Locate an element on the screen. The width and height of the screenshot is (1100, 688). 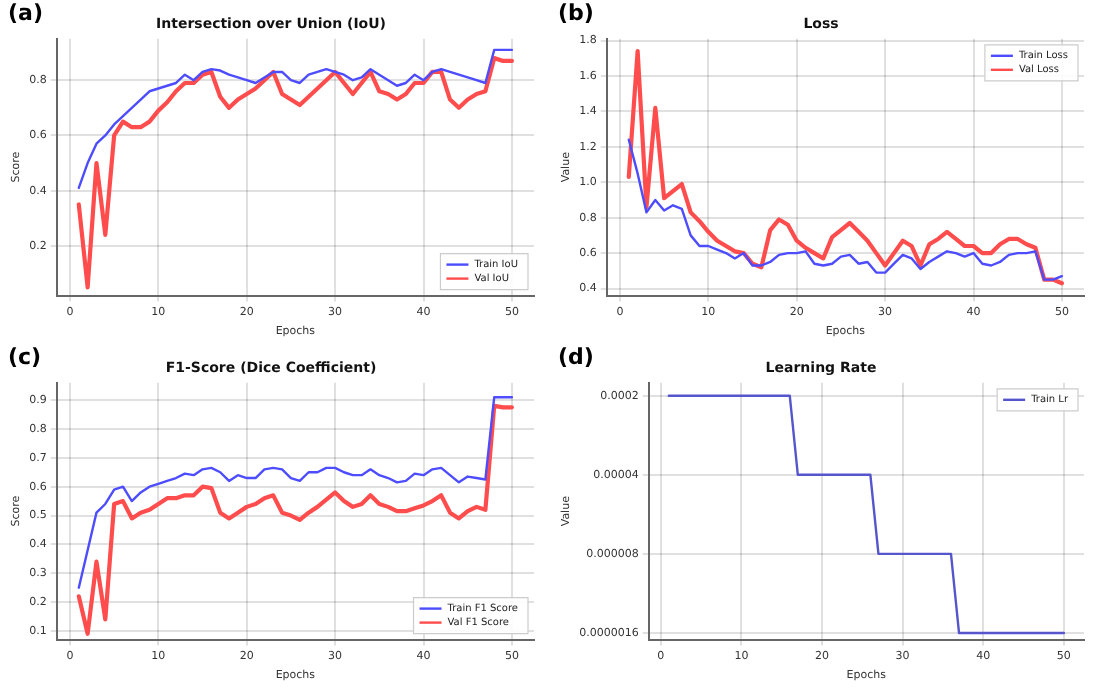
text: (d) is located at coordinates (576, 357).